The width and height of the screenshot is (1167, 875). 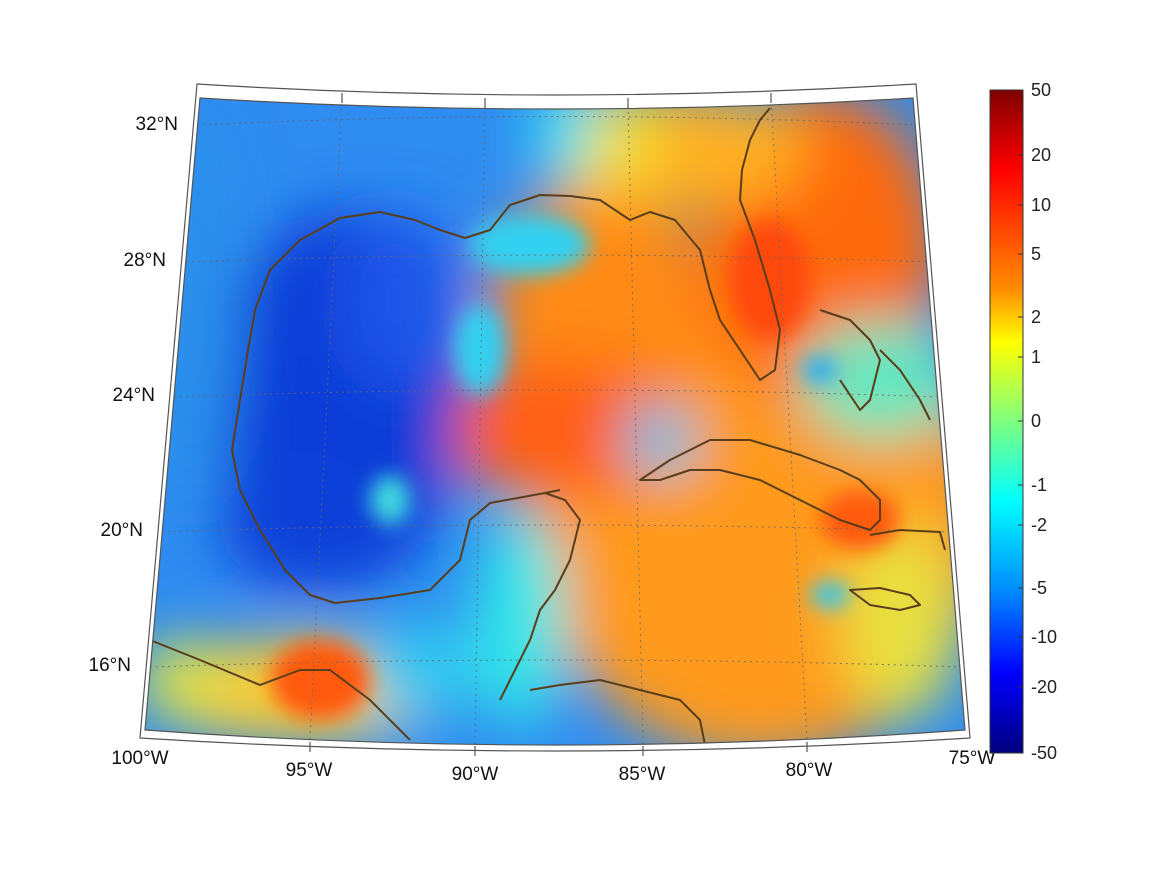 What do you see at coordinates (1039, 588) in the screenshot?
I see `colorbar-label-minus5: -5` at bounding box center [1039, 588].